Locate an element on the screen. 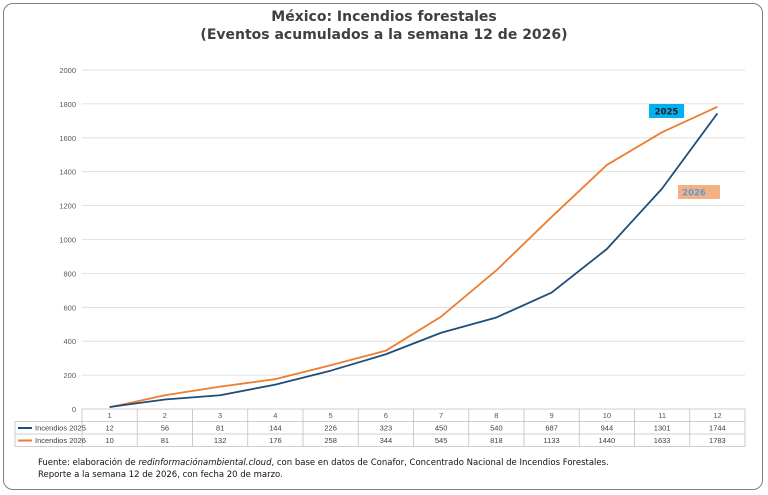 This screenshot has width=768, height=495. data-table-value: 944 is located at coordinates (607, 428).